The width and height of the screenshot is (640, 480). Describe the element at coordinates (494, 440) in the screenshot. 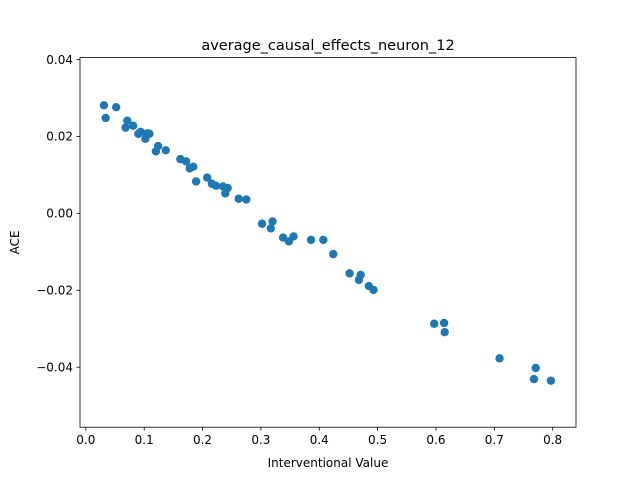

I see `x-tick-label: 0.7` at that location.